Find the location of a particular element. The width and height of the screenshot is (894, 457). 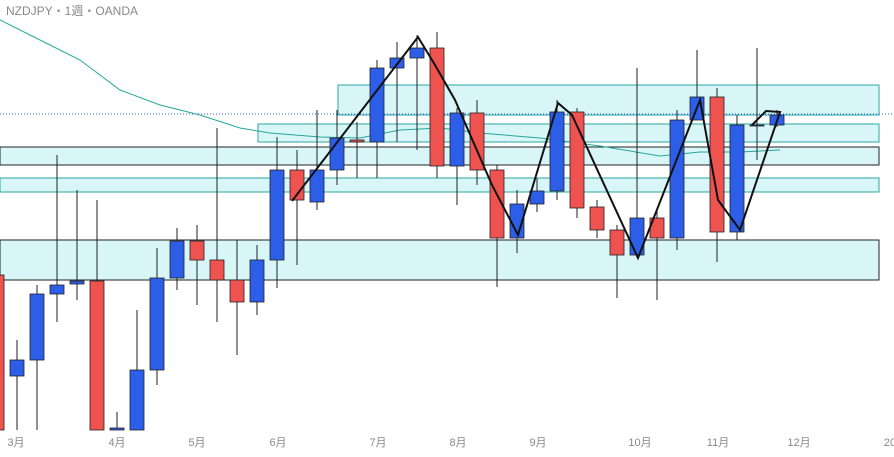

x-tick-label: 10月 is located at coordinates (639, 443).